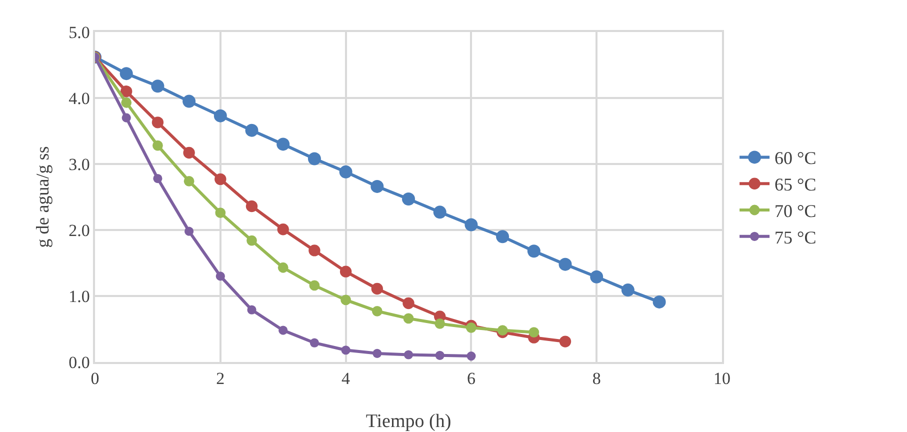  Describe the element at coordinates (409, 421) in the screenshot. I see `x-axis-title: Tiempo (h)` at that location.